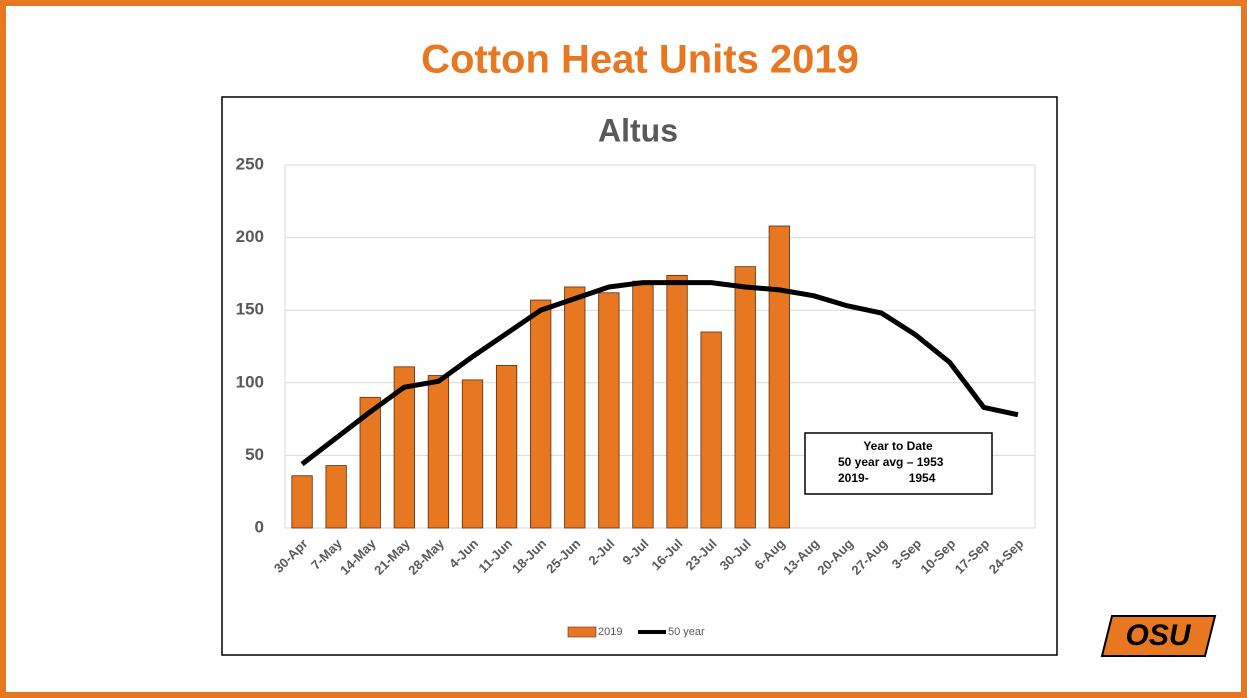 Image resolution: width=1247 pixels, height=698 pixels. What do you see at coordinates (640, 60) in the screenshot?
I see `slide-title: Cotton Heat Units 2019` at bounding box center [640, 60].